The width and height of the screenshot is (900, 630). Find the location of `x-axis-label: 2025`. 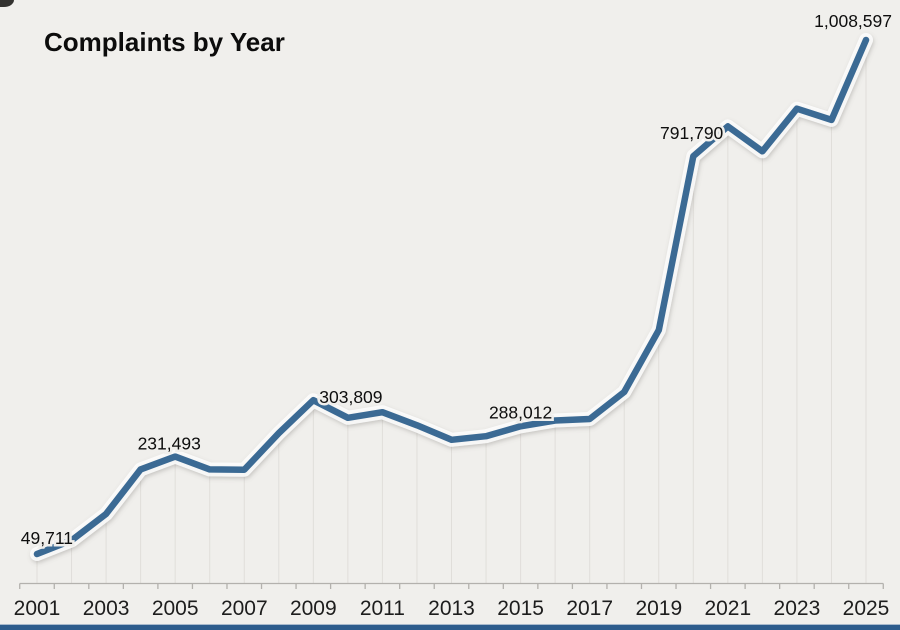

x-axis-label: 2025 is located at coordinates (866, 608).